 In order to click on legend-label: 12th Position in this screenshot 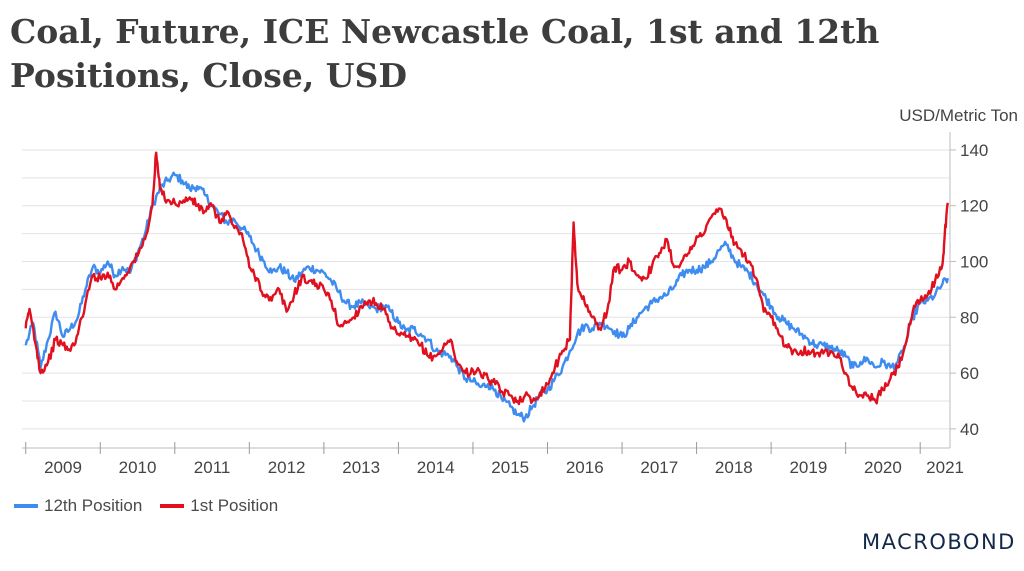, I will do `click(93, 505)`.